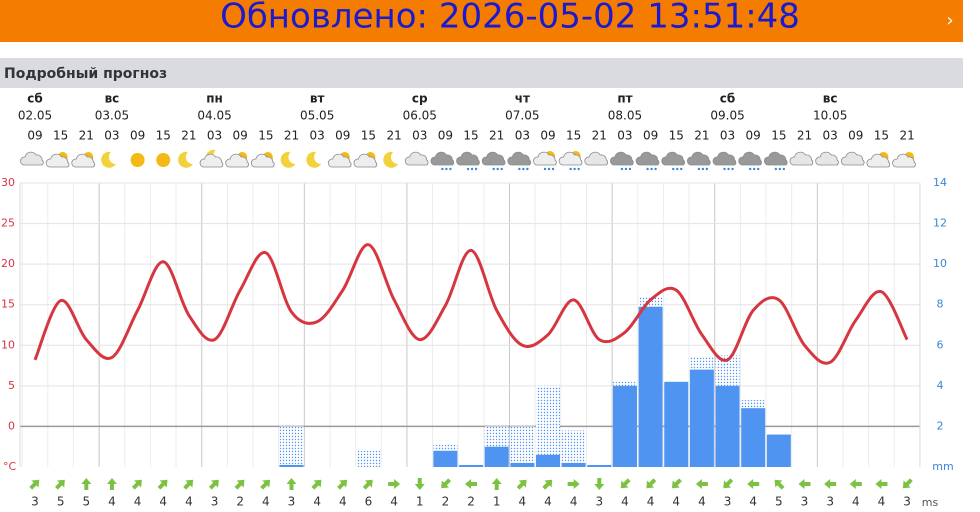  Describe the element at coordinates (112, 116) in the screenshot. I see `day-date: 03.05` at that location.